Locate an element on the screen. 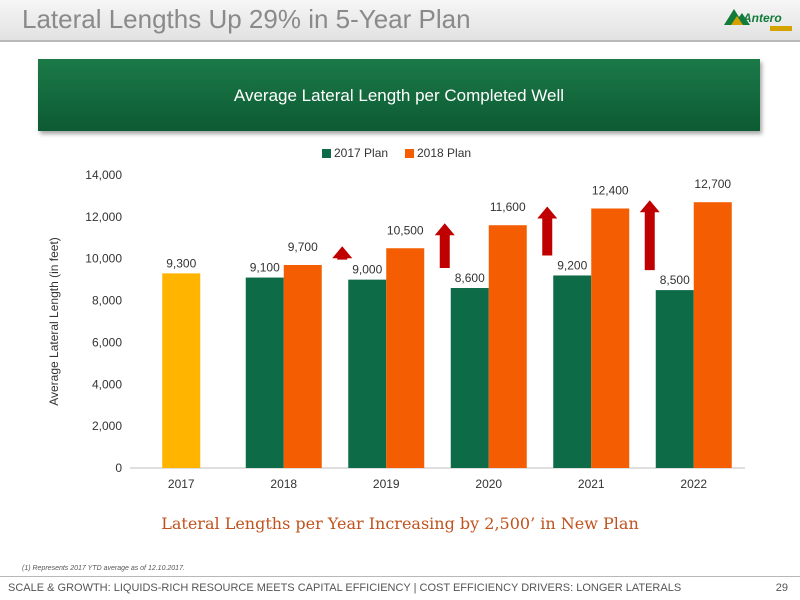 Image resolution: width=800 pixels, height=600 pixels. bar-data-label: 9,700 is located at coordinates (303, 247).